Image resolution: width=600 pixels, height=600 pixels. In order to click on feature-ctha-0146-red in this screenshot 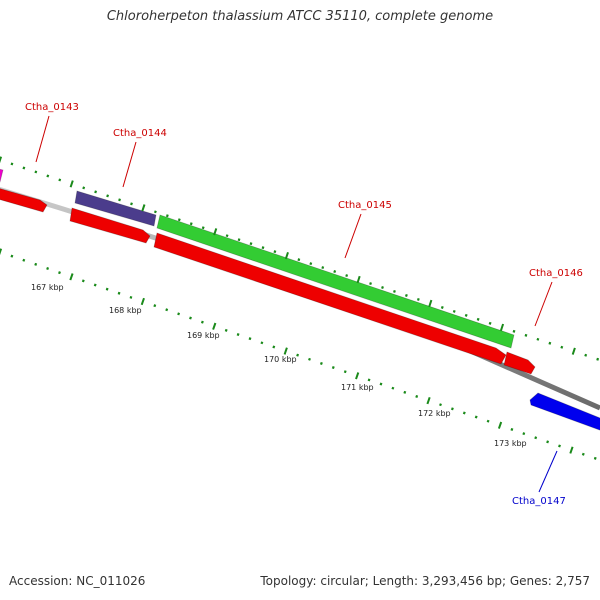, I will do `click(519, 363)`.